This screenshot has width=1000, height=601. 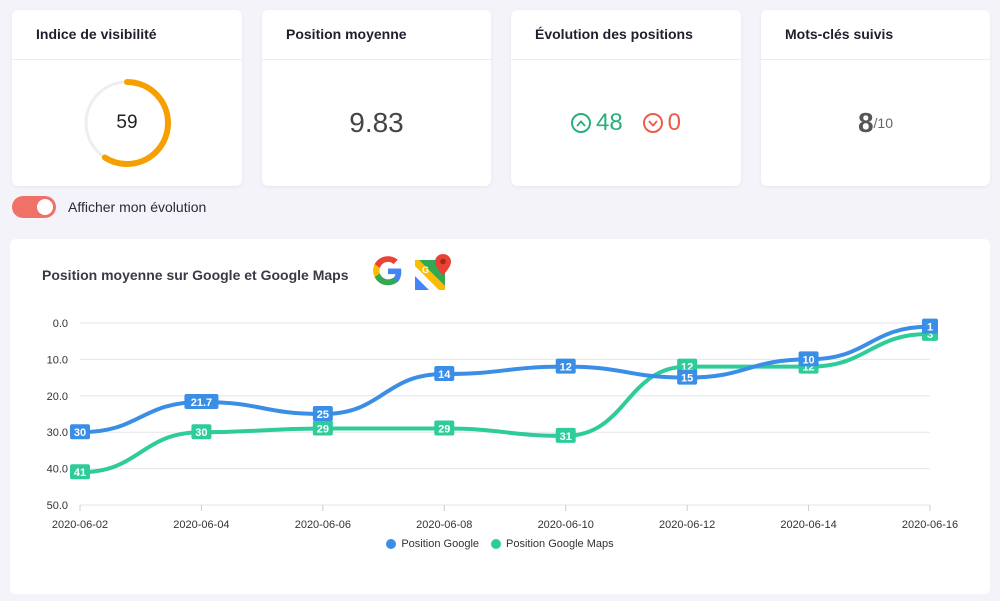 What do you see at coordinates (391, 544) in the screenshot?
I see `legend-dot-google` at bounding box center [391, 544].